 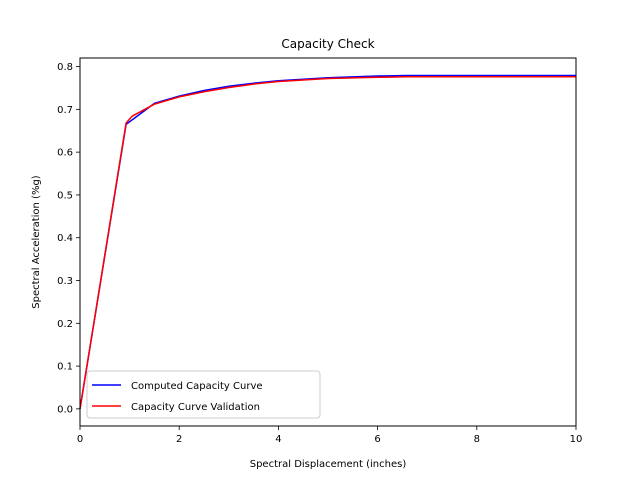 I want to click on y-tick-label: 0.4, so click(x=65, y=238).